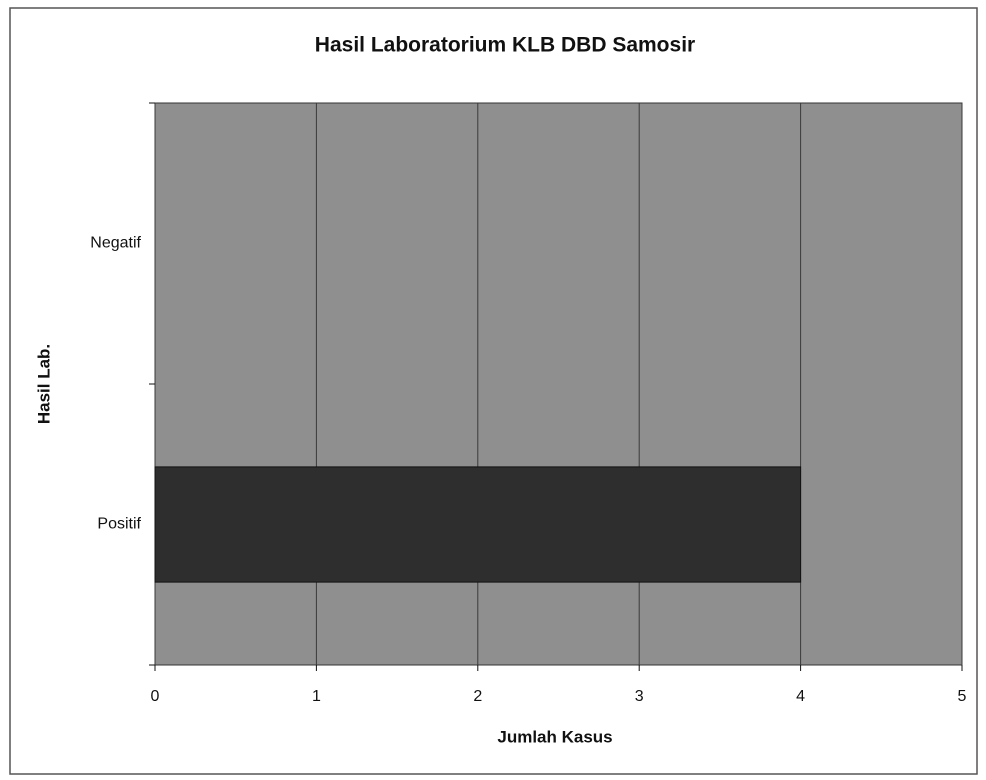  What do you see at coordinates (800, 696) in the screenshot?
I see `x-tick-label: 4` at bounding box center [800, 696].